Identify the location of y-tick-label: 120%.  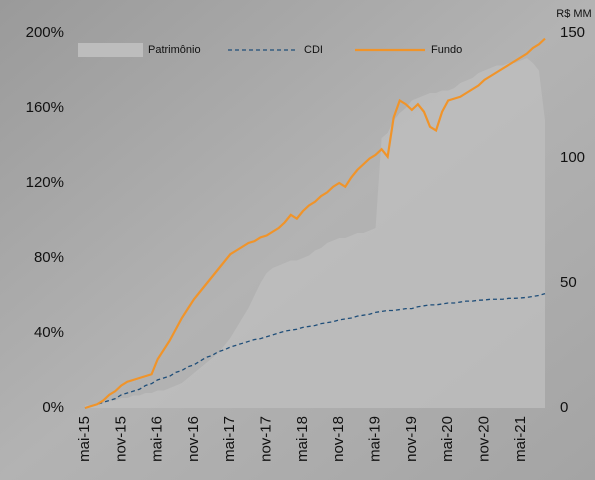
(45, 182).